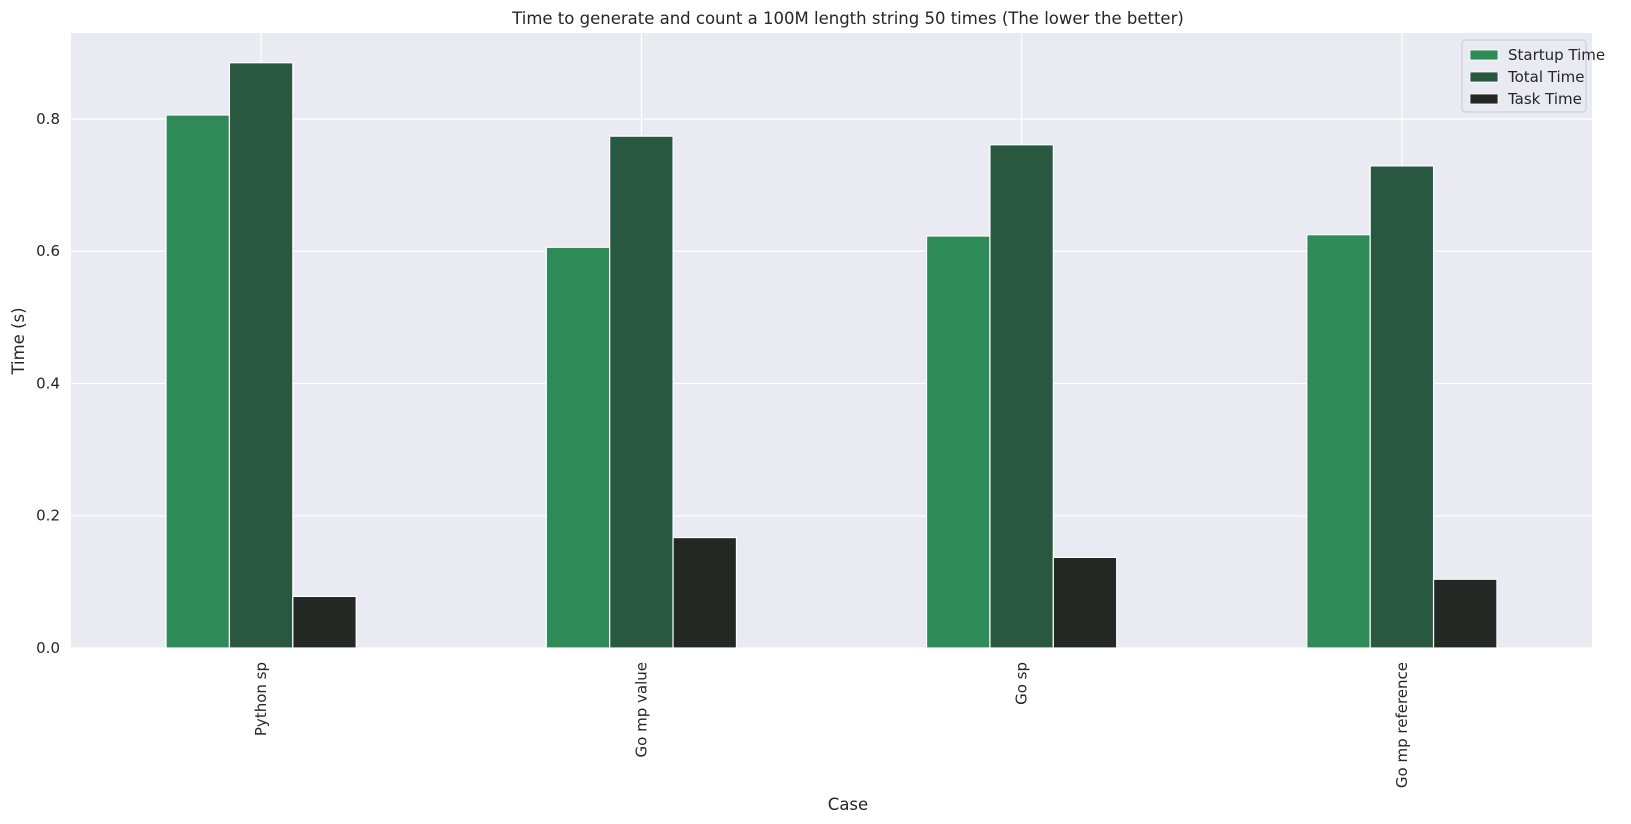 The width and height of the screenshot is (1631, 824). I want to click on y-axis-ticks: 0.0 0.2 0.4 0.6 0.8, so click(48, 383).